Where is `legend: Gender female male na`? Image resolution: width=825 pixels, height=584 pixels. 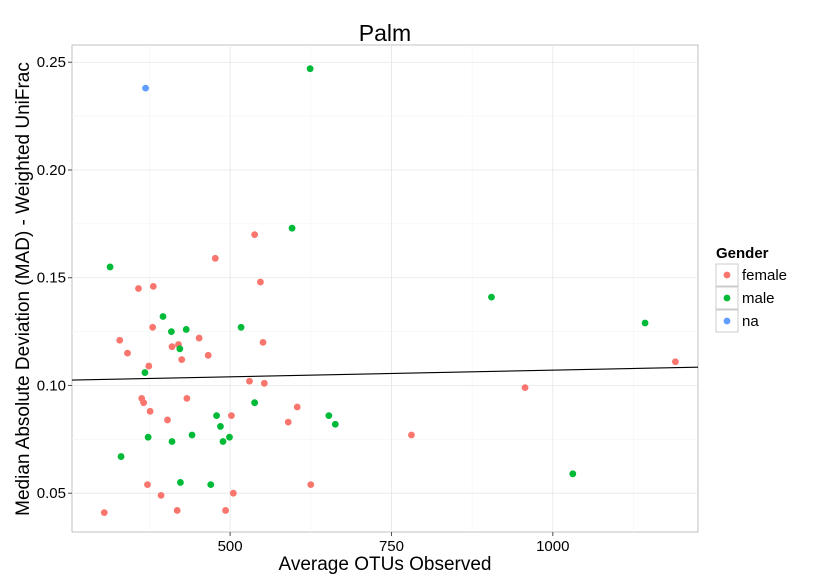 legend: Gender female male na is located at coordinates (751, 289).